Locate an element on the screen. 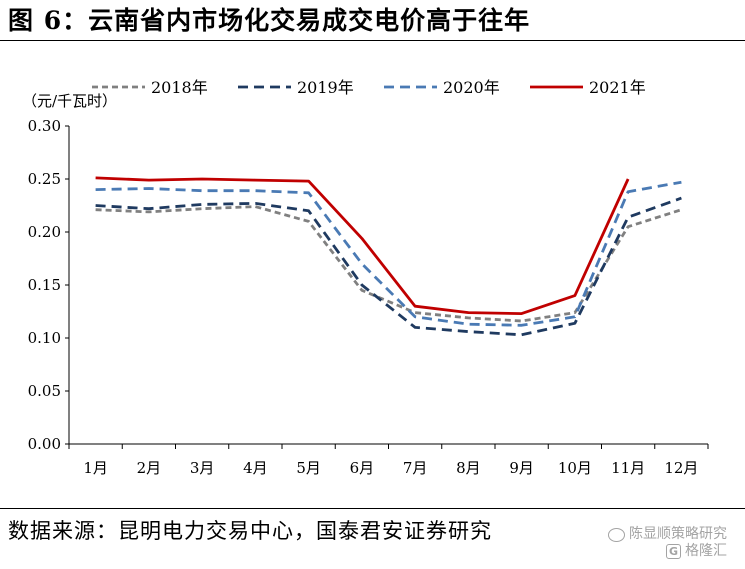  legend-label-0: 2018年 is located at coordinates (179, 87).